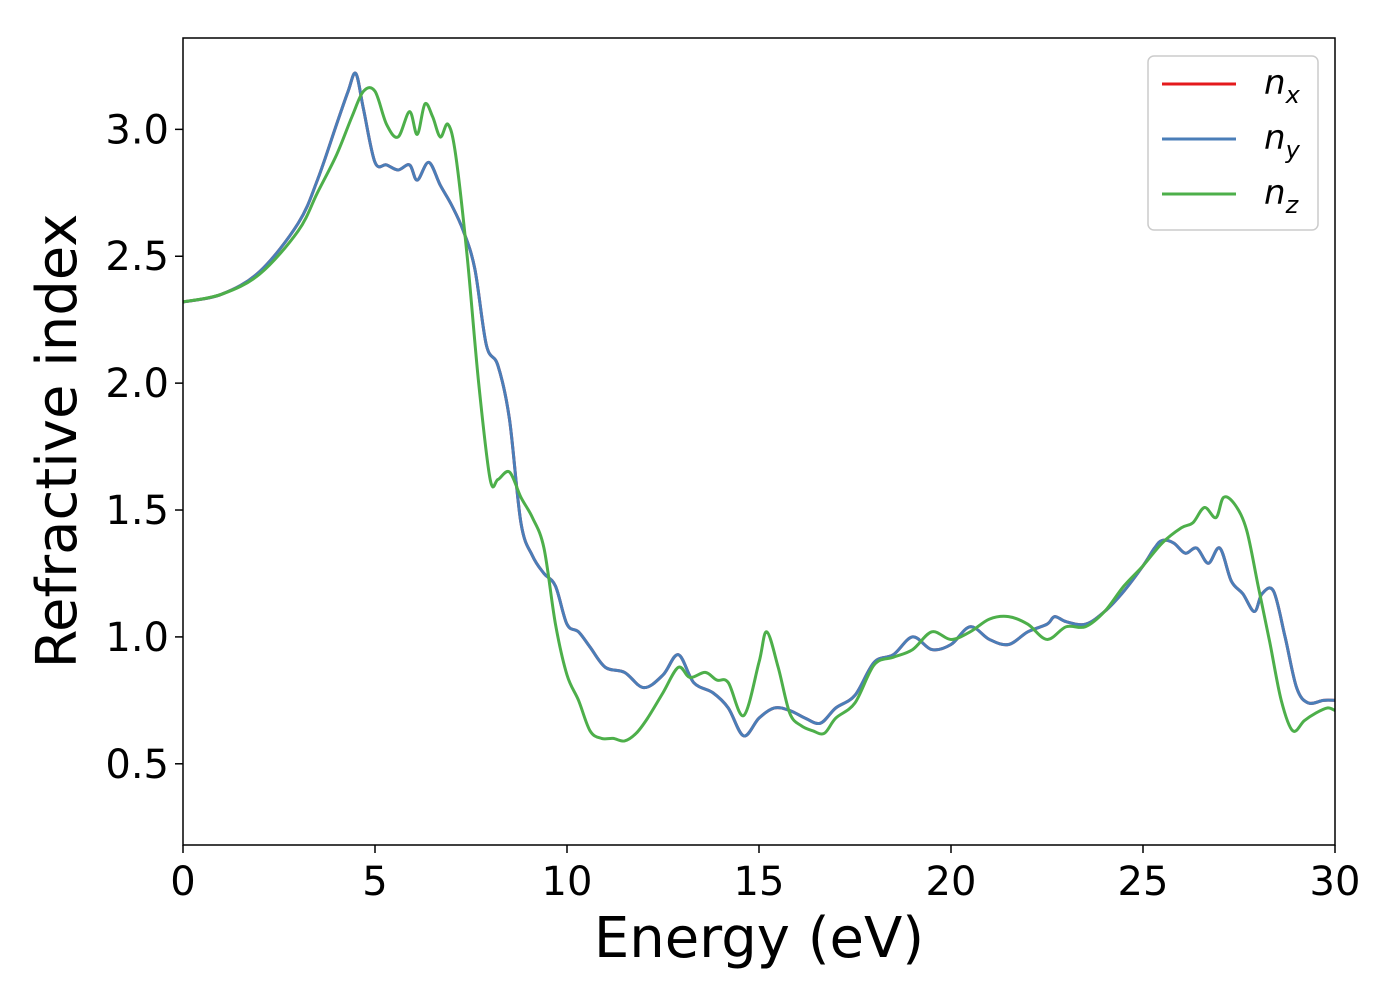  I want to click on x-tick-label: 20, so click(951, 882).